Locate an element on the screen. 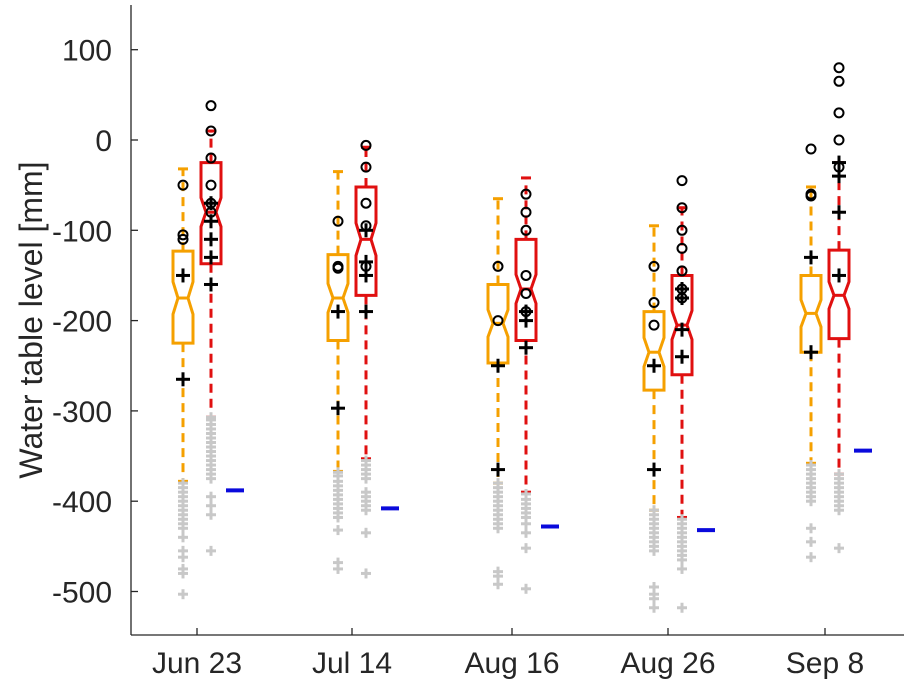 This screenshot has height=685, width=904. x-tick-label: Jul 14 is located at coordinates (352, 663).